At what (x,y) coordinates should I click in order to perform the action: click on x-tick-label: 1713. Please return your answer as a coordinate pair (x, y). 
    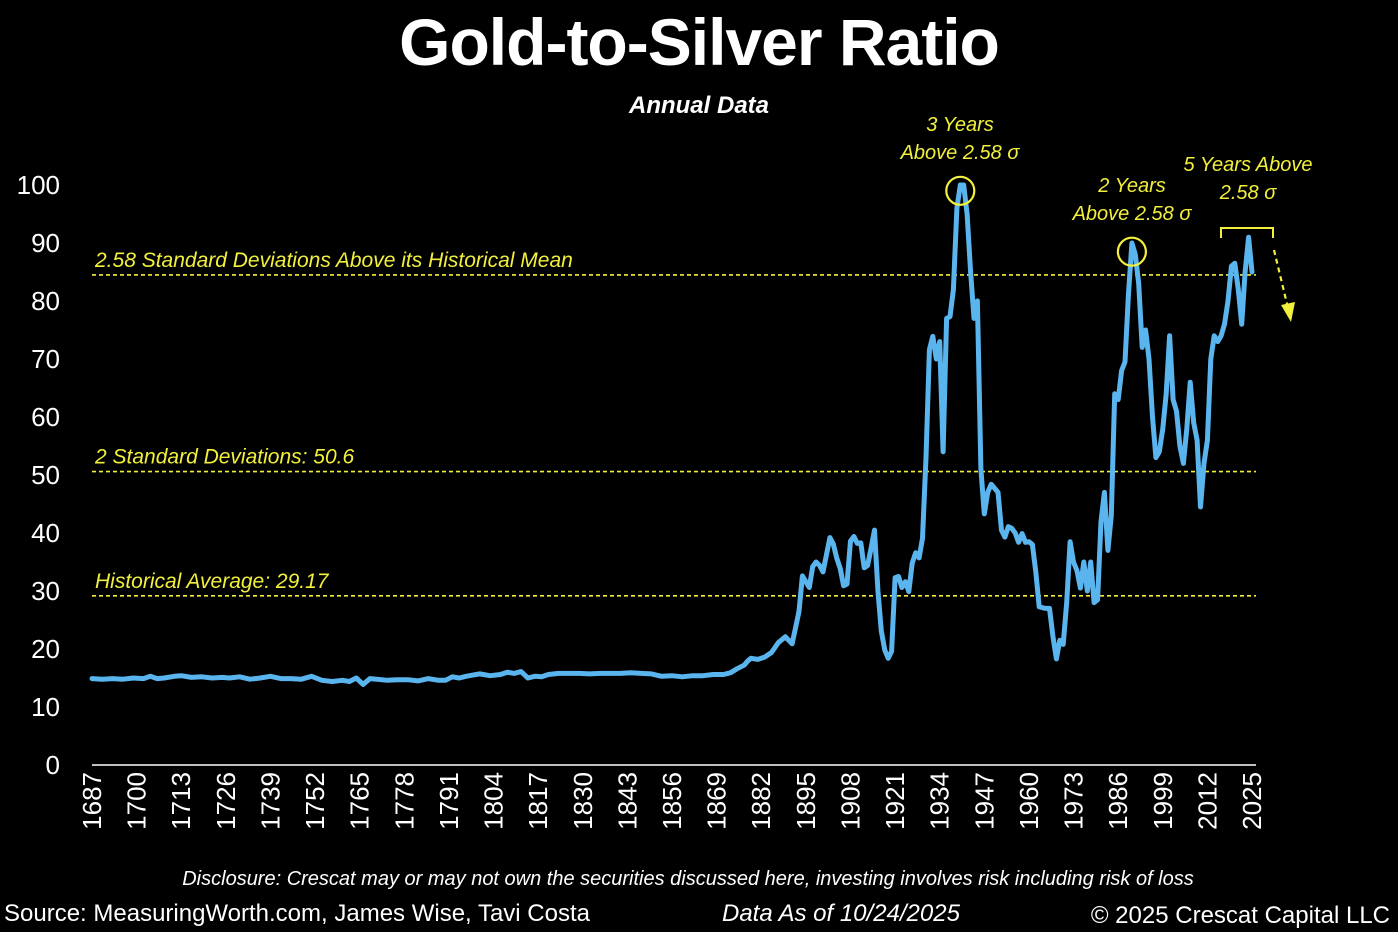
    Looking at the image, I should click on (181, 801).